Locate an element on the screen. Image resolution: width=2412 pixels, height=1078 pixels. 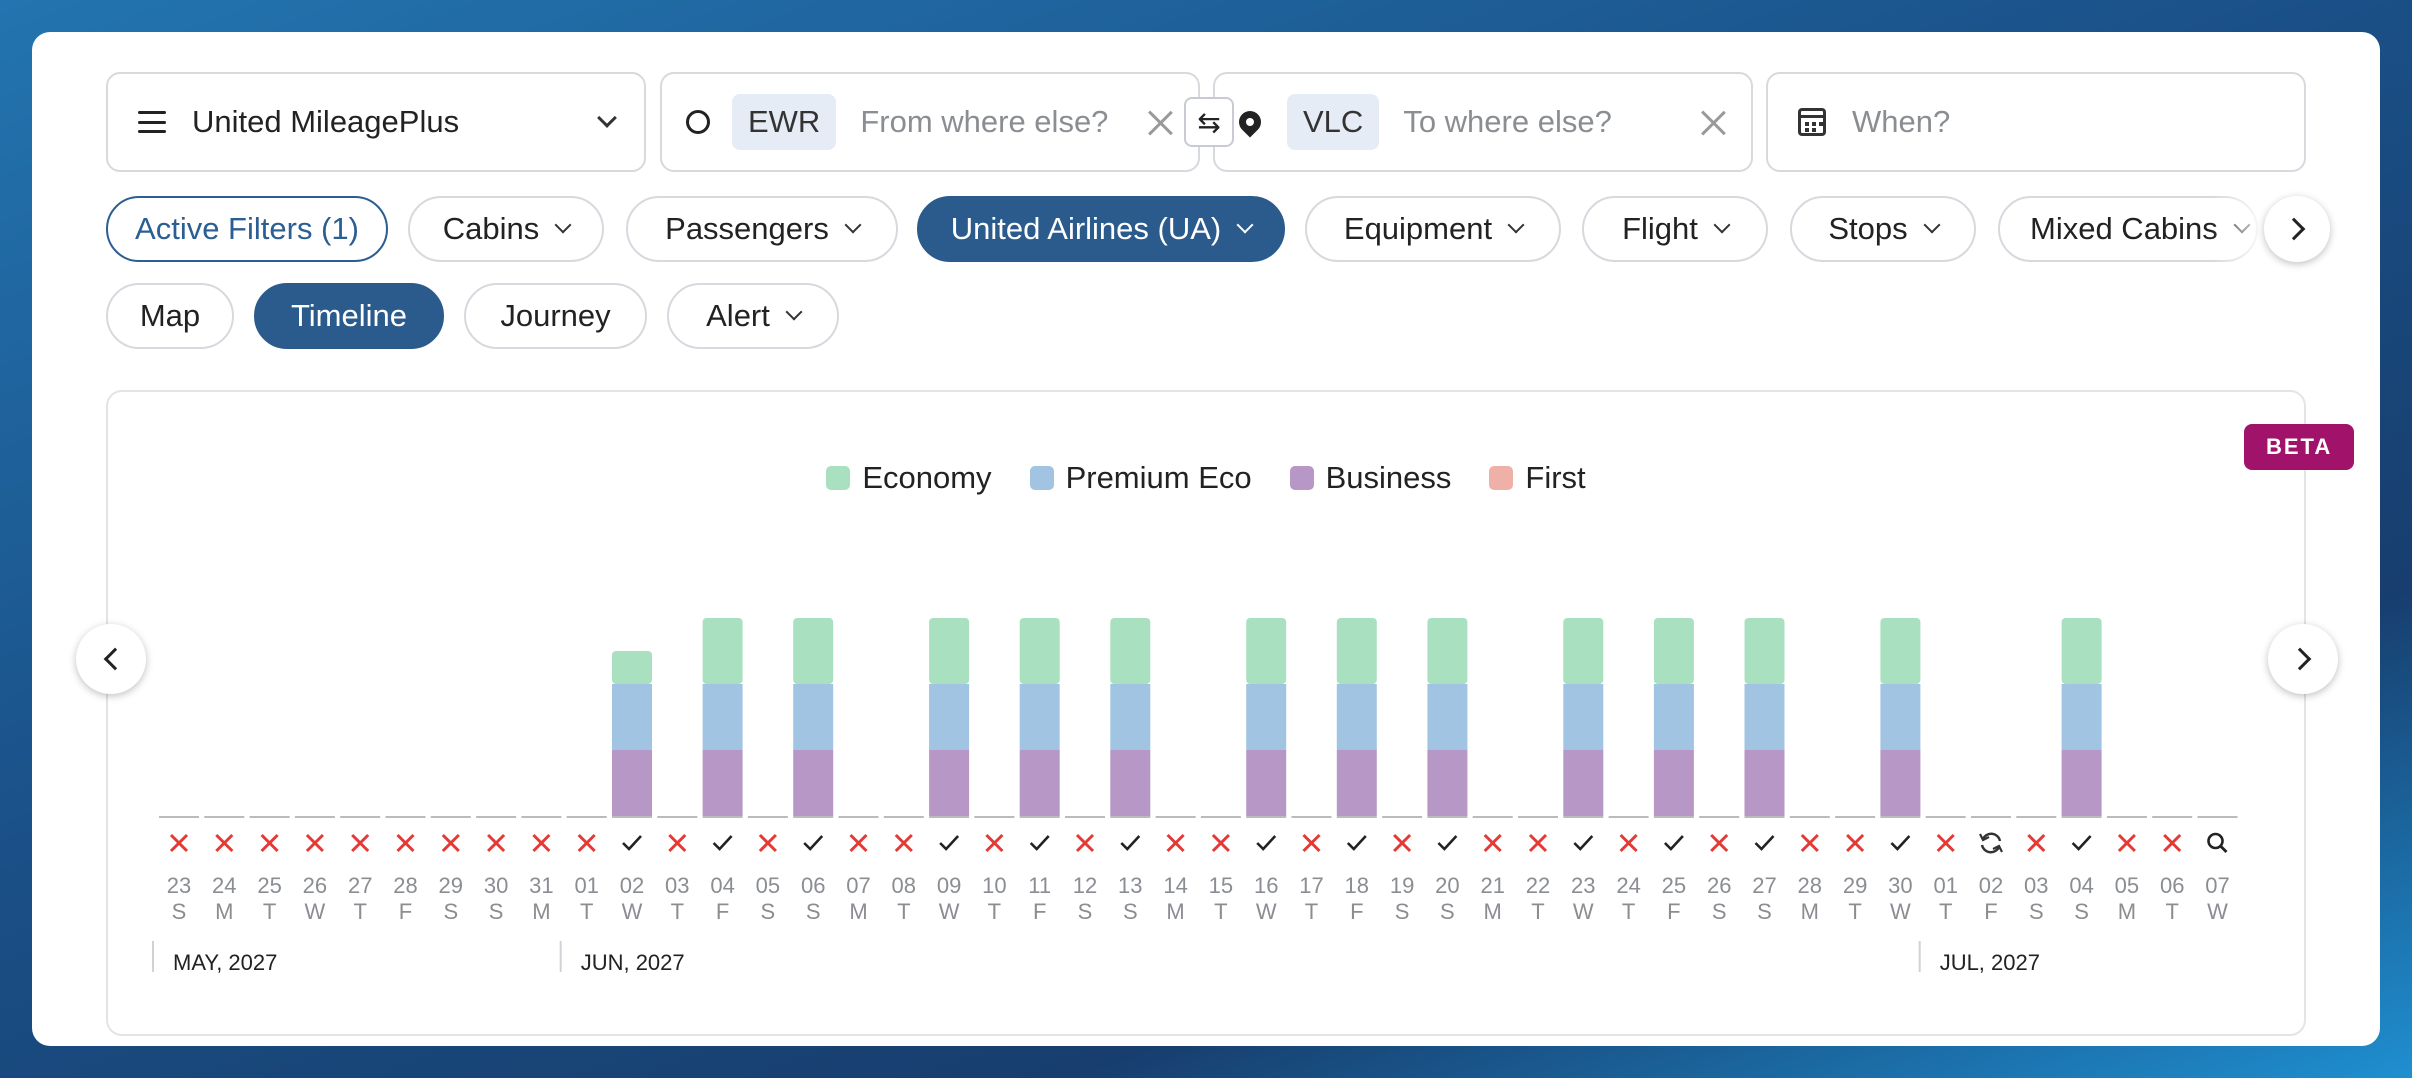
origin-field: EWR is located at coordinates (930, 122).